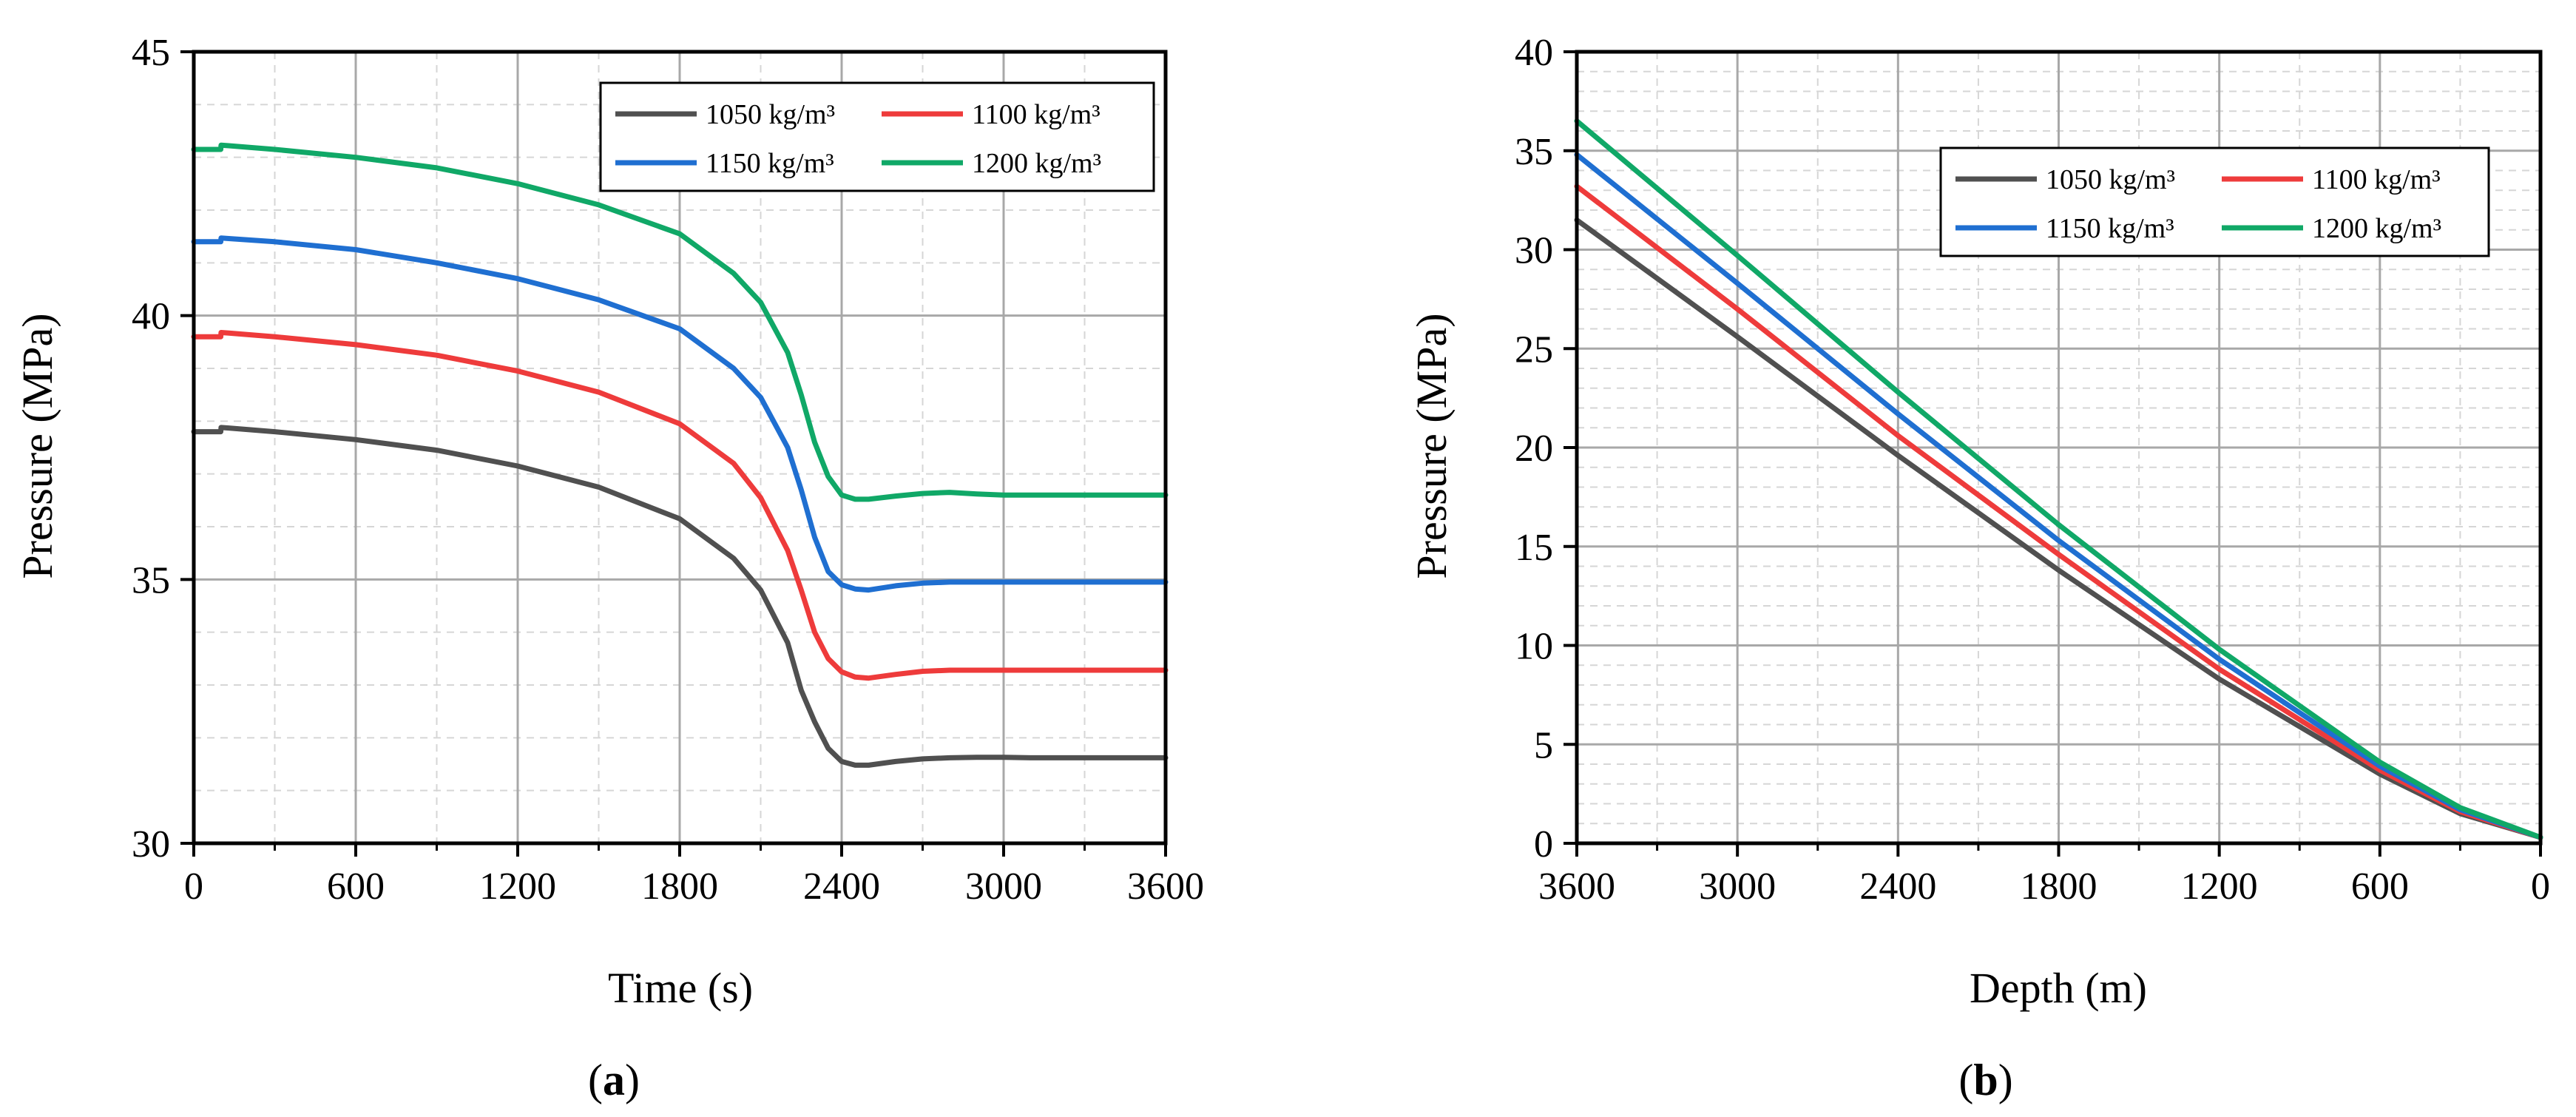 The height and width of the screenshot is (1117, 2576). What do you see at coordinates (1534, 349) in the screenshot?
I see `y-tick-label: 25` at bounding box center [1534, 349].